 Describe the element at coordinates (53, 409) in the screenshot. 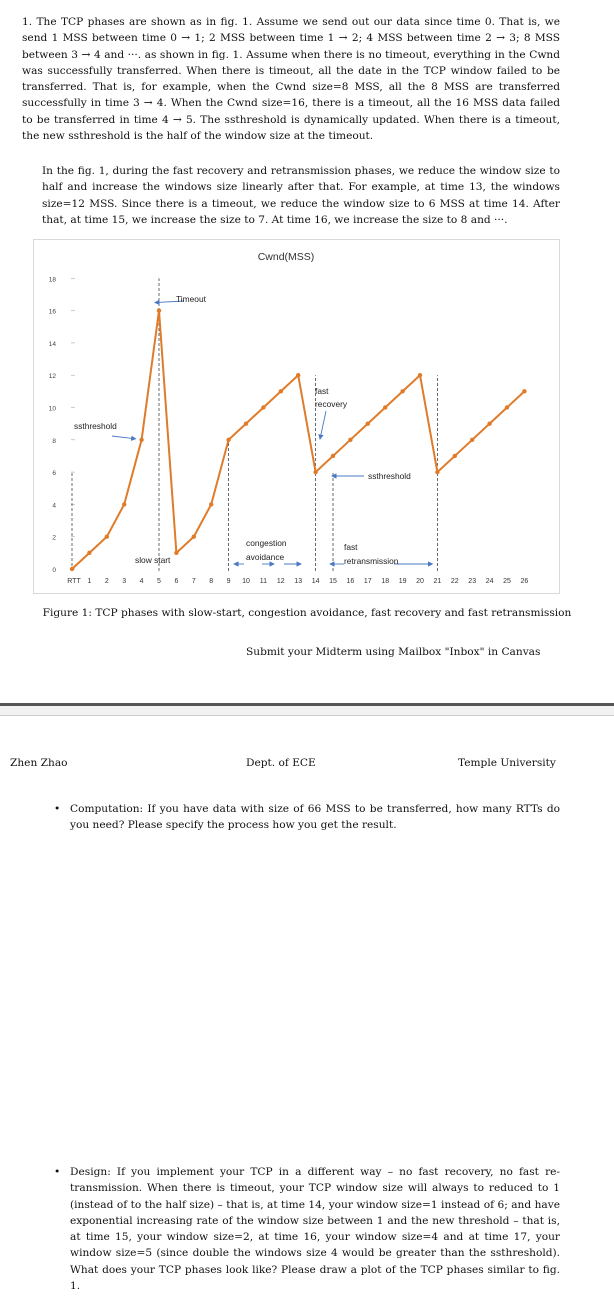

I see `y-tick-label: 10` at that location.